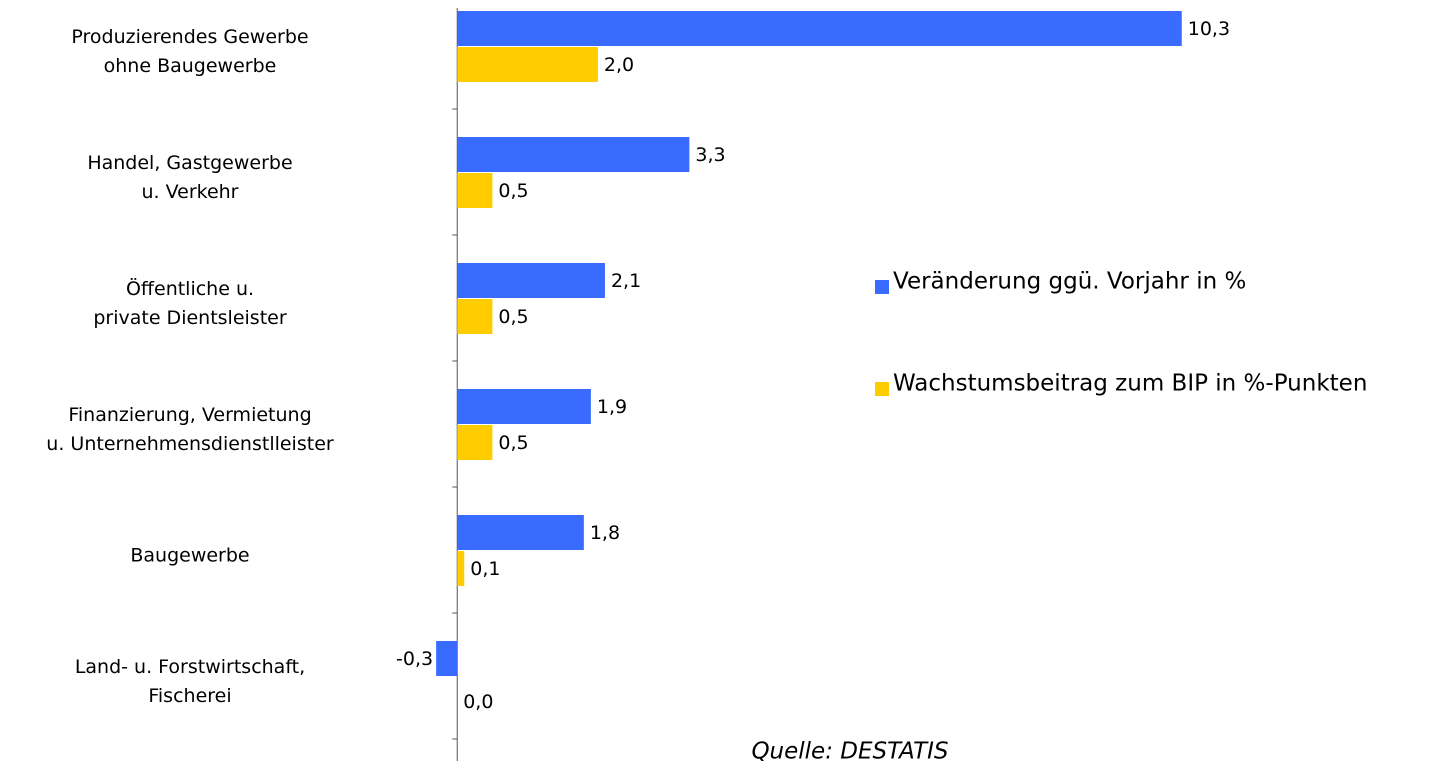 The image size is (1435, 761). What do you see at coordinates (1069, 282) in the screenshot?
I see `legend-label: Veränderung ggü. Vorjahr in %` at bounding box center [1069, 282].